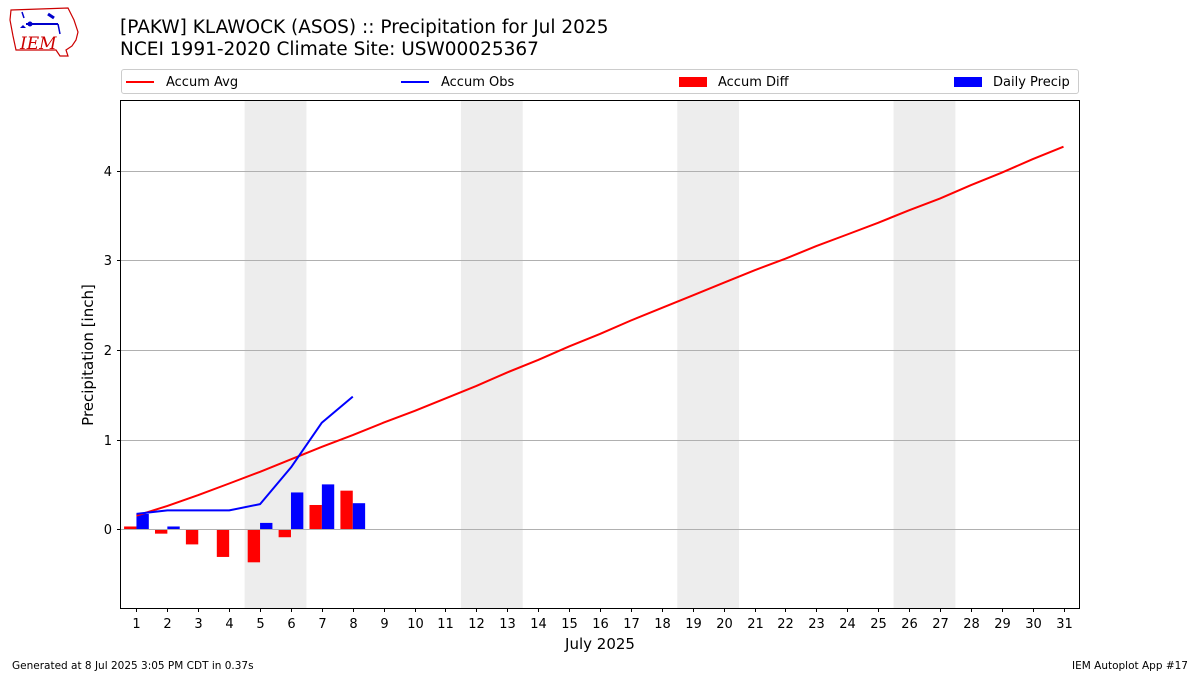 The height and width of the screenshot is (675, 1200). Describe the element at coordinates (753, 82) in the screenshot. I see `legend-label-accum-diff: Accum Diff` at that location.